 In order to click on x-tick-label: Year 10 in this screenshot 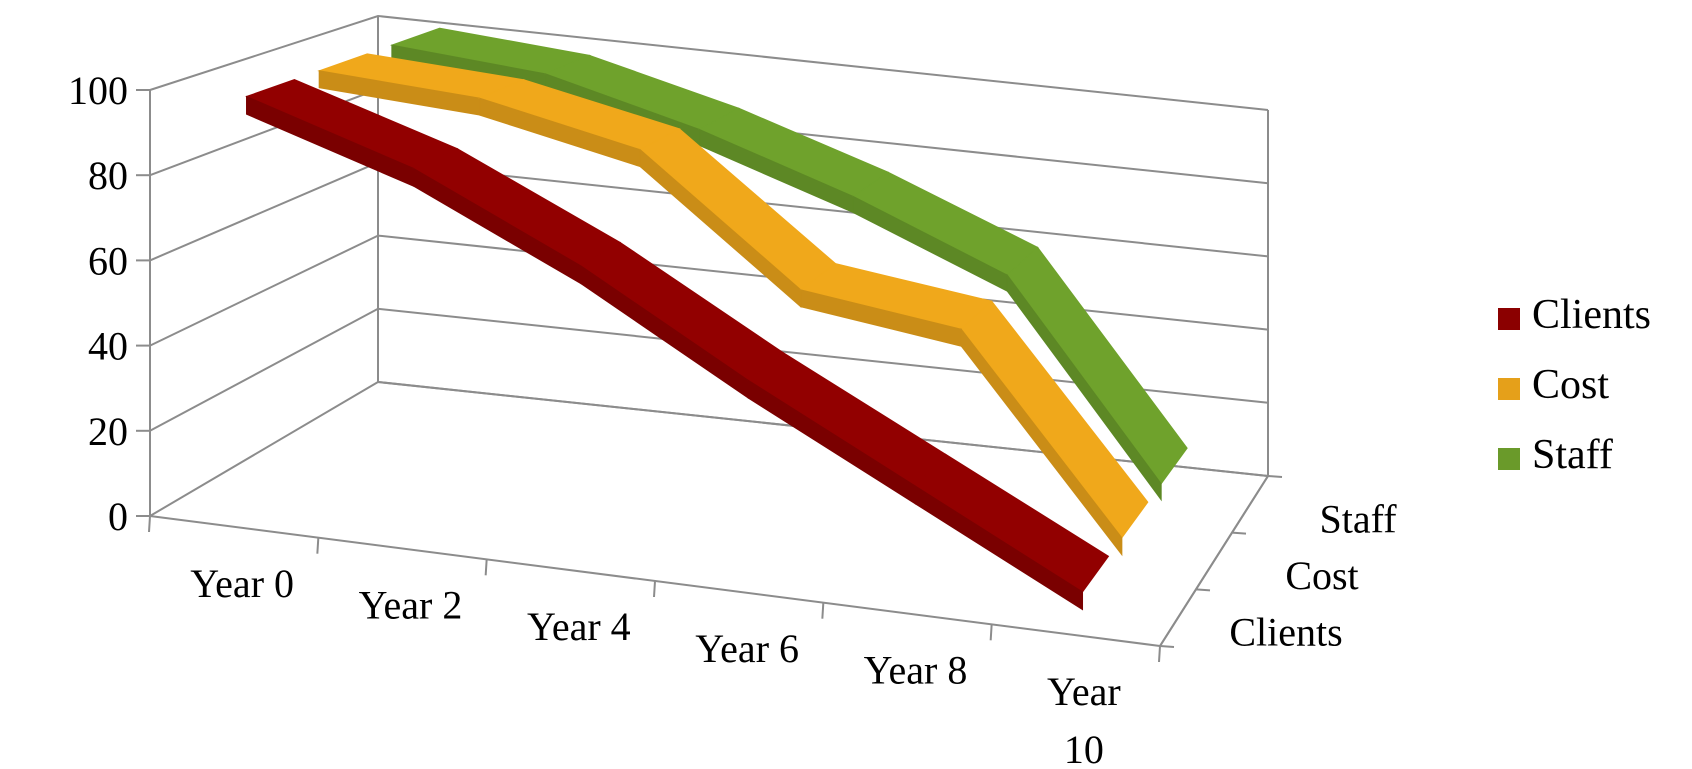, I will do `click(1084, 719)`.